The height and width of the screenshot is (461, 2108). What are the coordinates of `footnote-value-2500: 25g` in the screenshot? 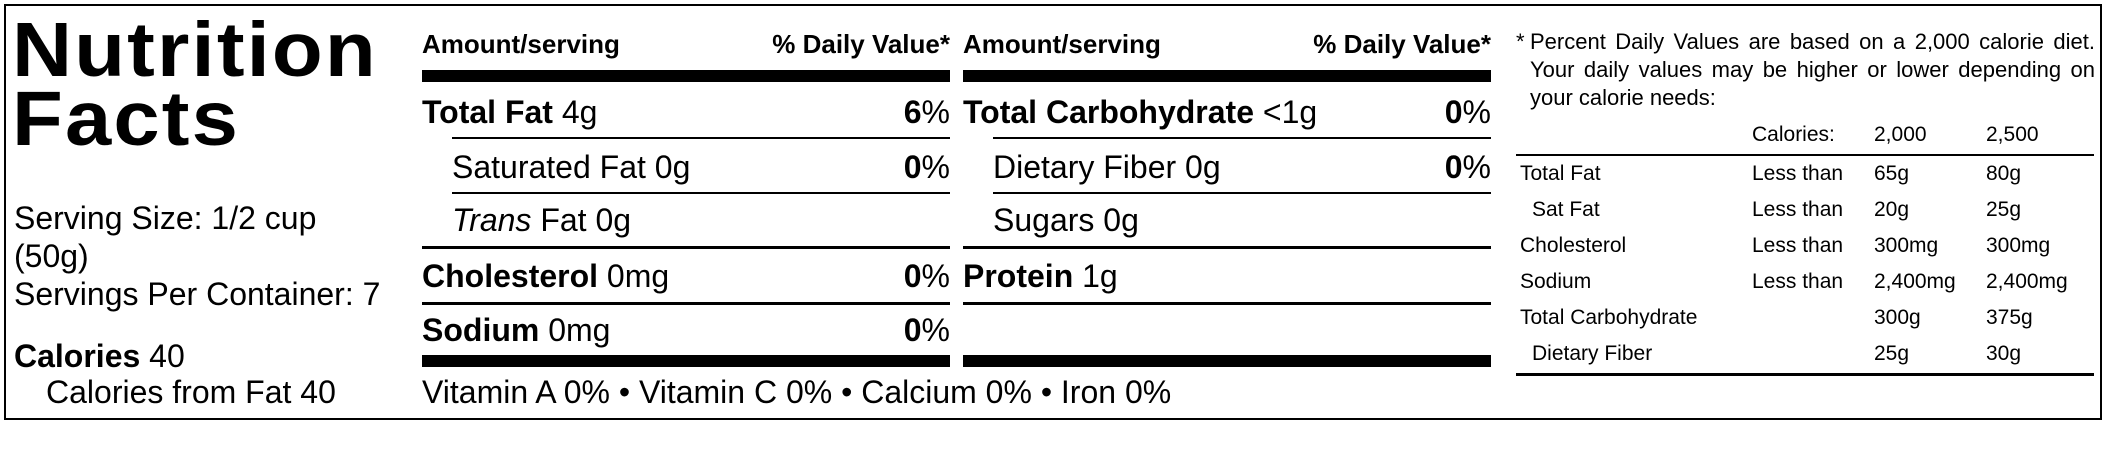 It's located at (2004, 209).